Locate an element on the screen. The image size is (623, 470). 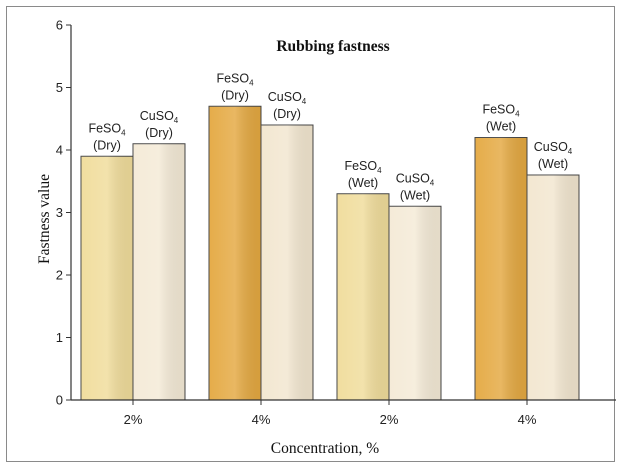
chart-title: Rubbing fastness is located at coordinates (332, 46).